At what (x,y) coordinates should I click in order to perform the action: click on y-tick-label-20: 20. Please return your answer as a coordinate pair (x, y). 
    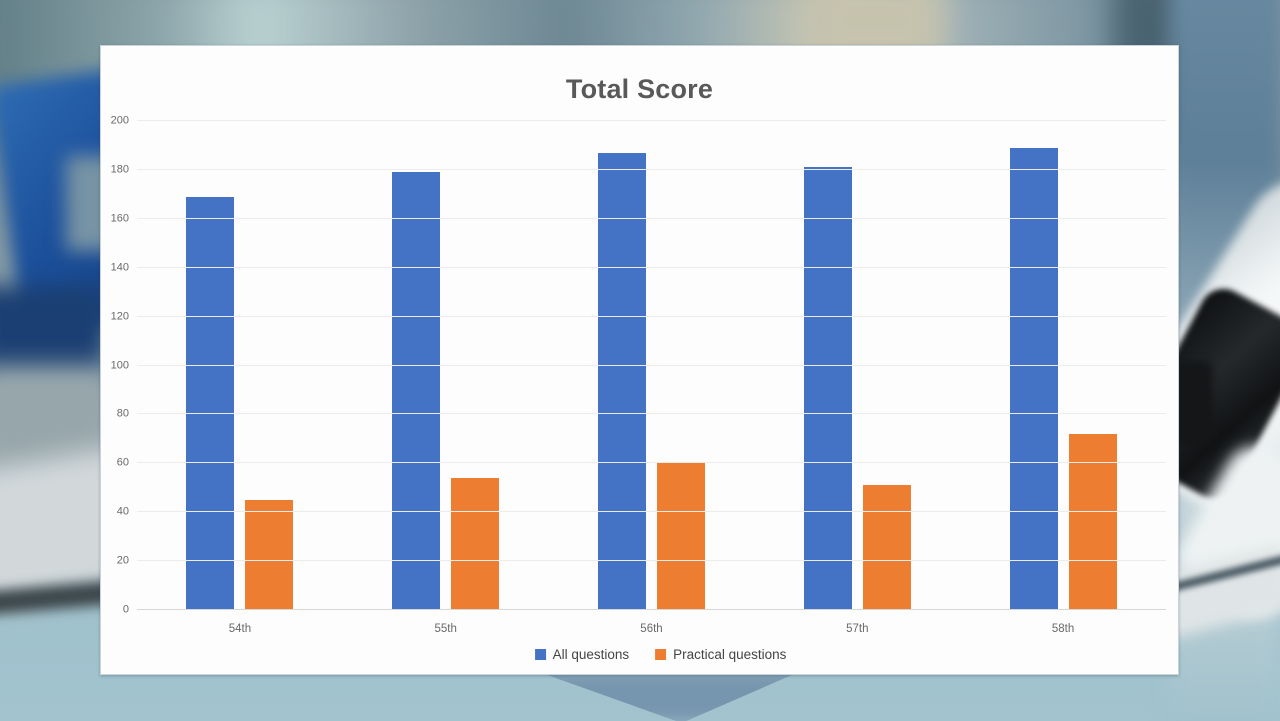
    Looking at the image, I should click on (122, 560).